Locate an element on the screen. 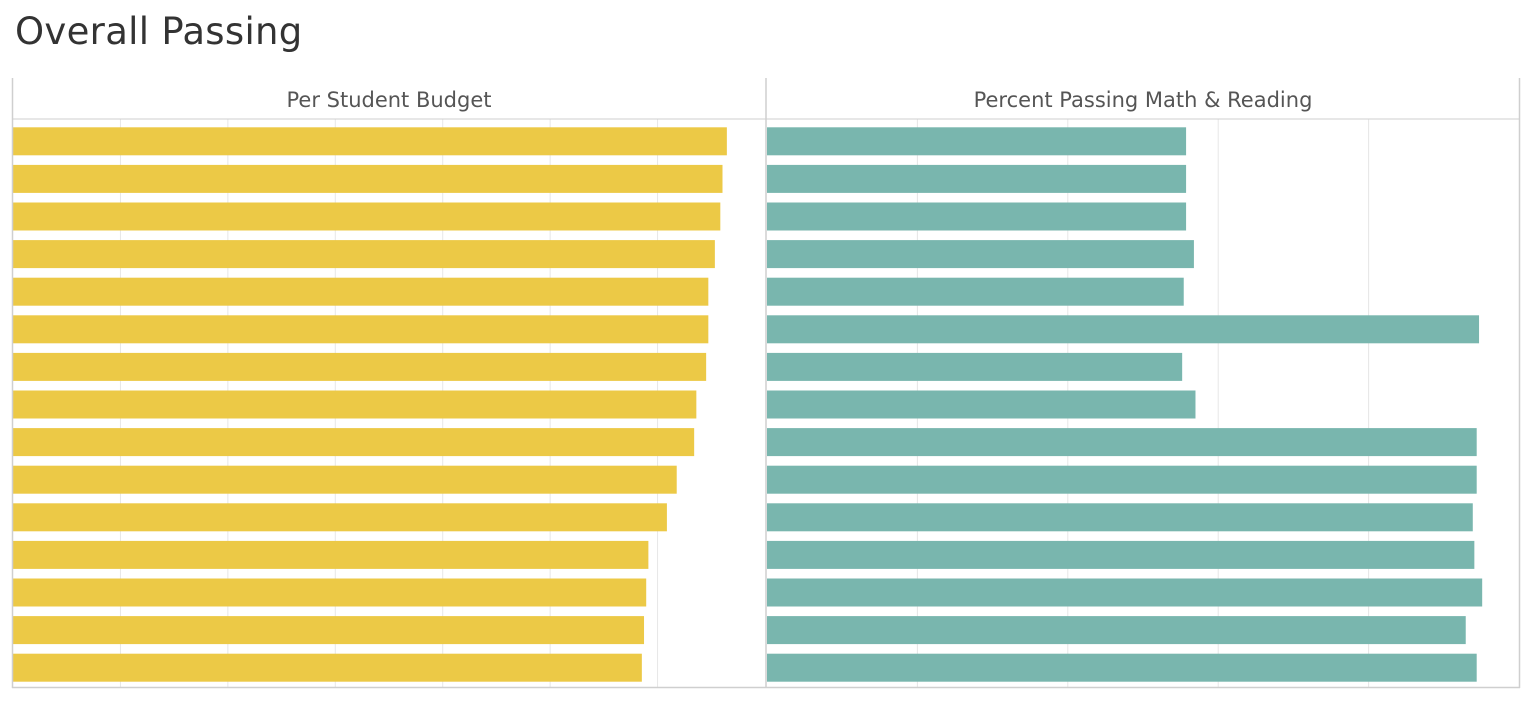 This screenshot has width=1534, height=702. page-title: Overall Passing is located at coordinates (159, 31).